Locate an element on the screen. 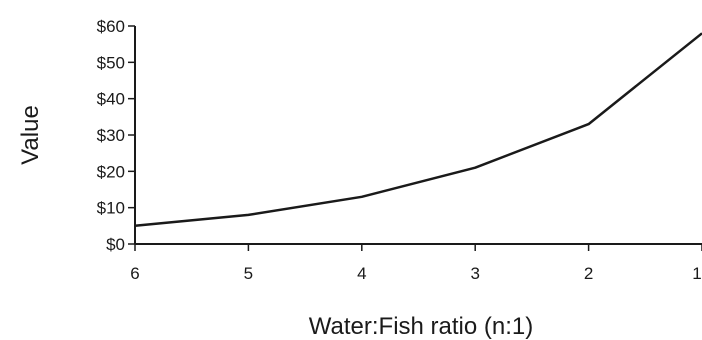 The image size is (702, 340). y-tick-label: $40 is located at coordinates (111, 99).